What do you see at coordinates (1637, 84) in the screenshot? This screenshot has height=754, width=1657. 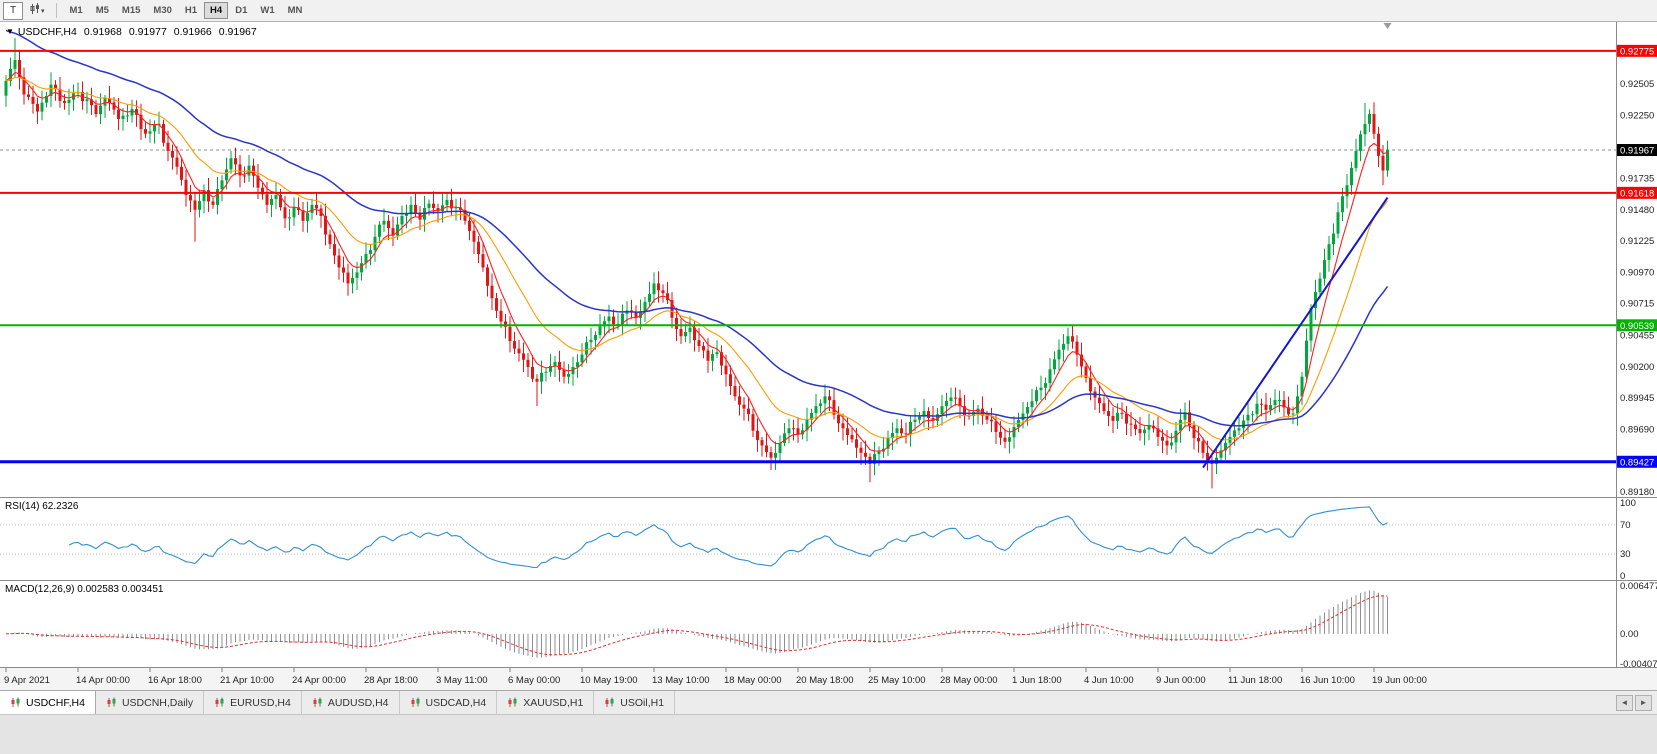 I see `price-tick-label: 0.92505` at bounding box center [1637, 84].